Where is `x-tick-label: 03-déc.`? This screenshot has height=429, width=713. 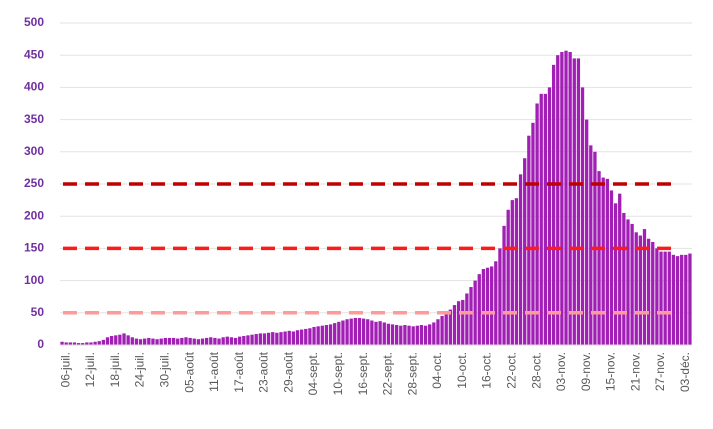 x-tick-label: 03-déc. is located at coordinates (685, 372).